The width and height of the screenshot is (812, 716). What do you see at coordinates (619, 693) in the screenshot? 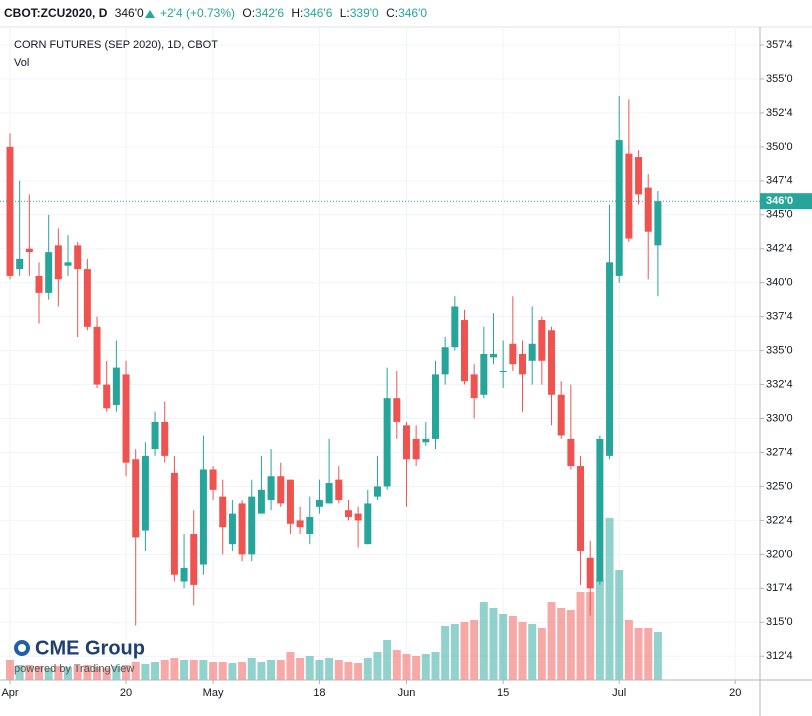
I see `x-tick-label: Jul` at bounding box center [619, 693].